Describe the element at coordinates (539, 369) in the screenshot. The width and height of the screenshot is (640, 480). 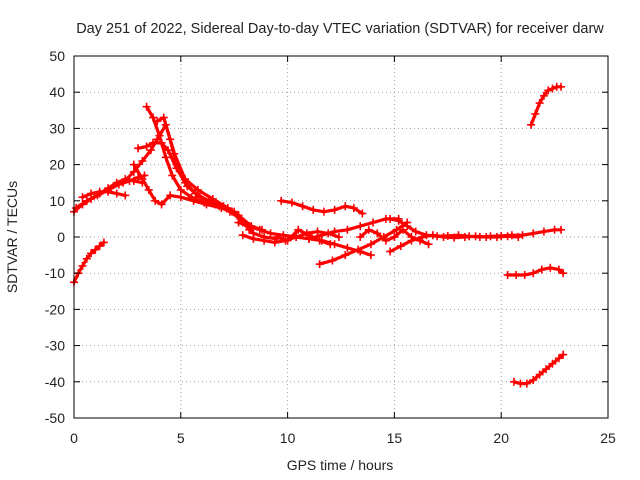
I see `series-arc-late-low` at that location.